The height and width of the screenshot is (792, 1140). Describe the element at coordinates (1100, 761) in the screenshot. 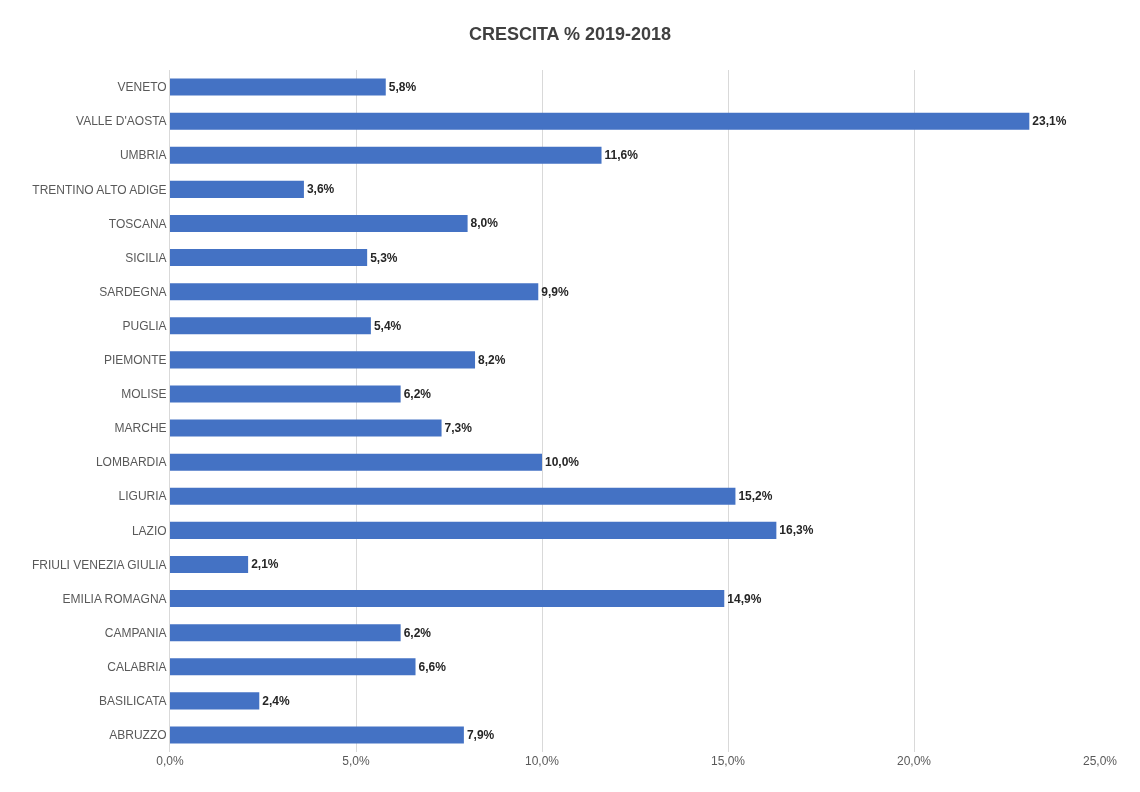

I see `x-tick-label: 25,0%` at that location.